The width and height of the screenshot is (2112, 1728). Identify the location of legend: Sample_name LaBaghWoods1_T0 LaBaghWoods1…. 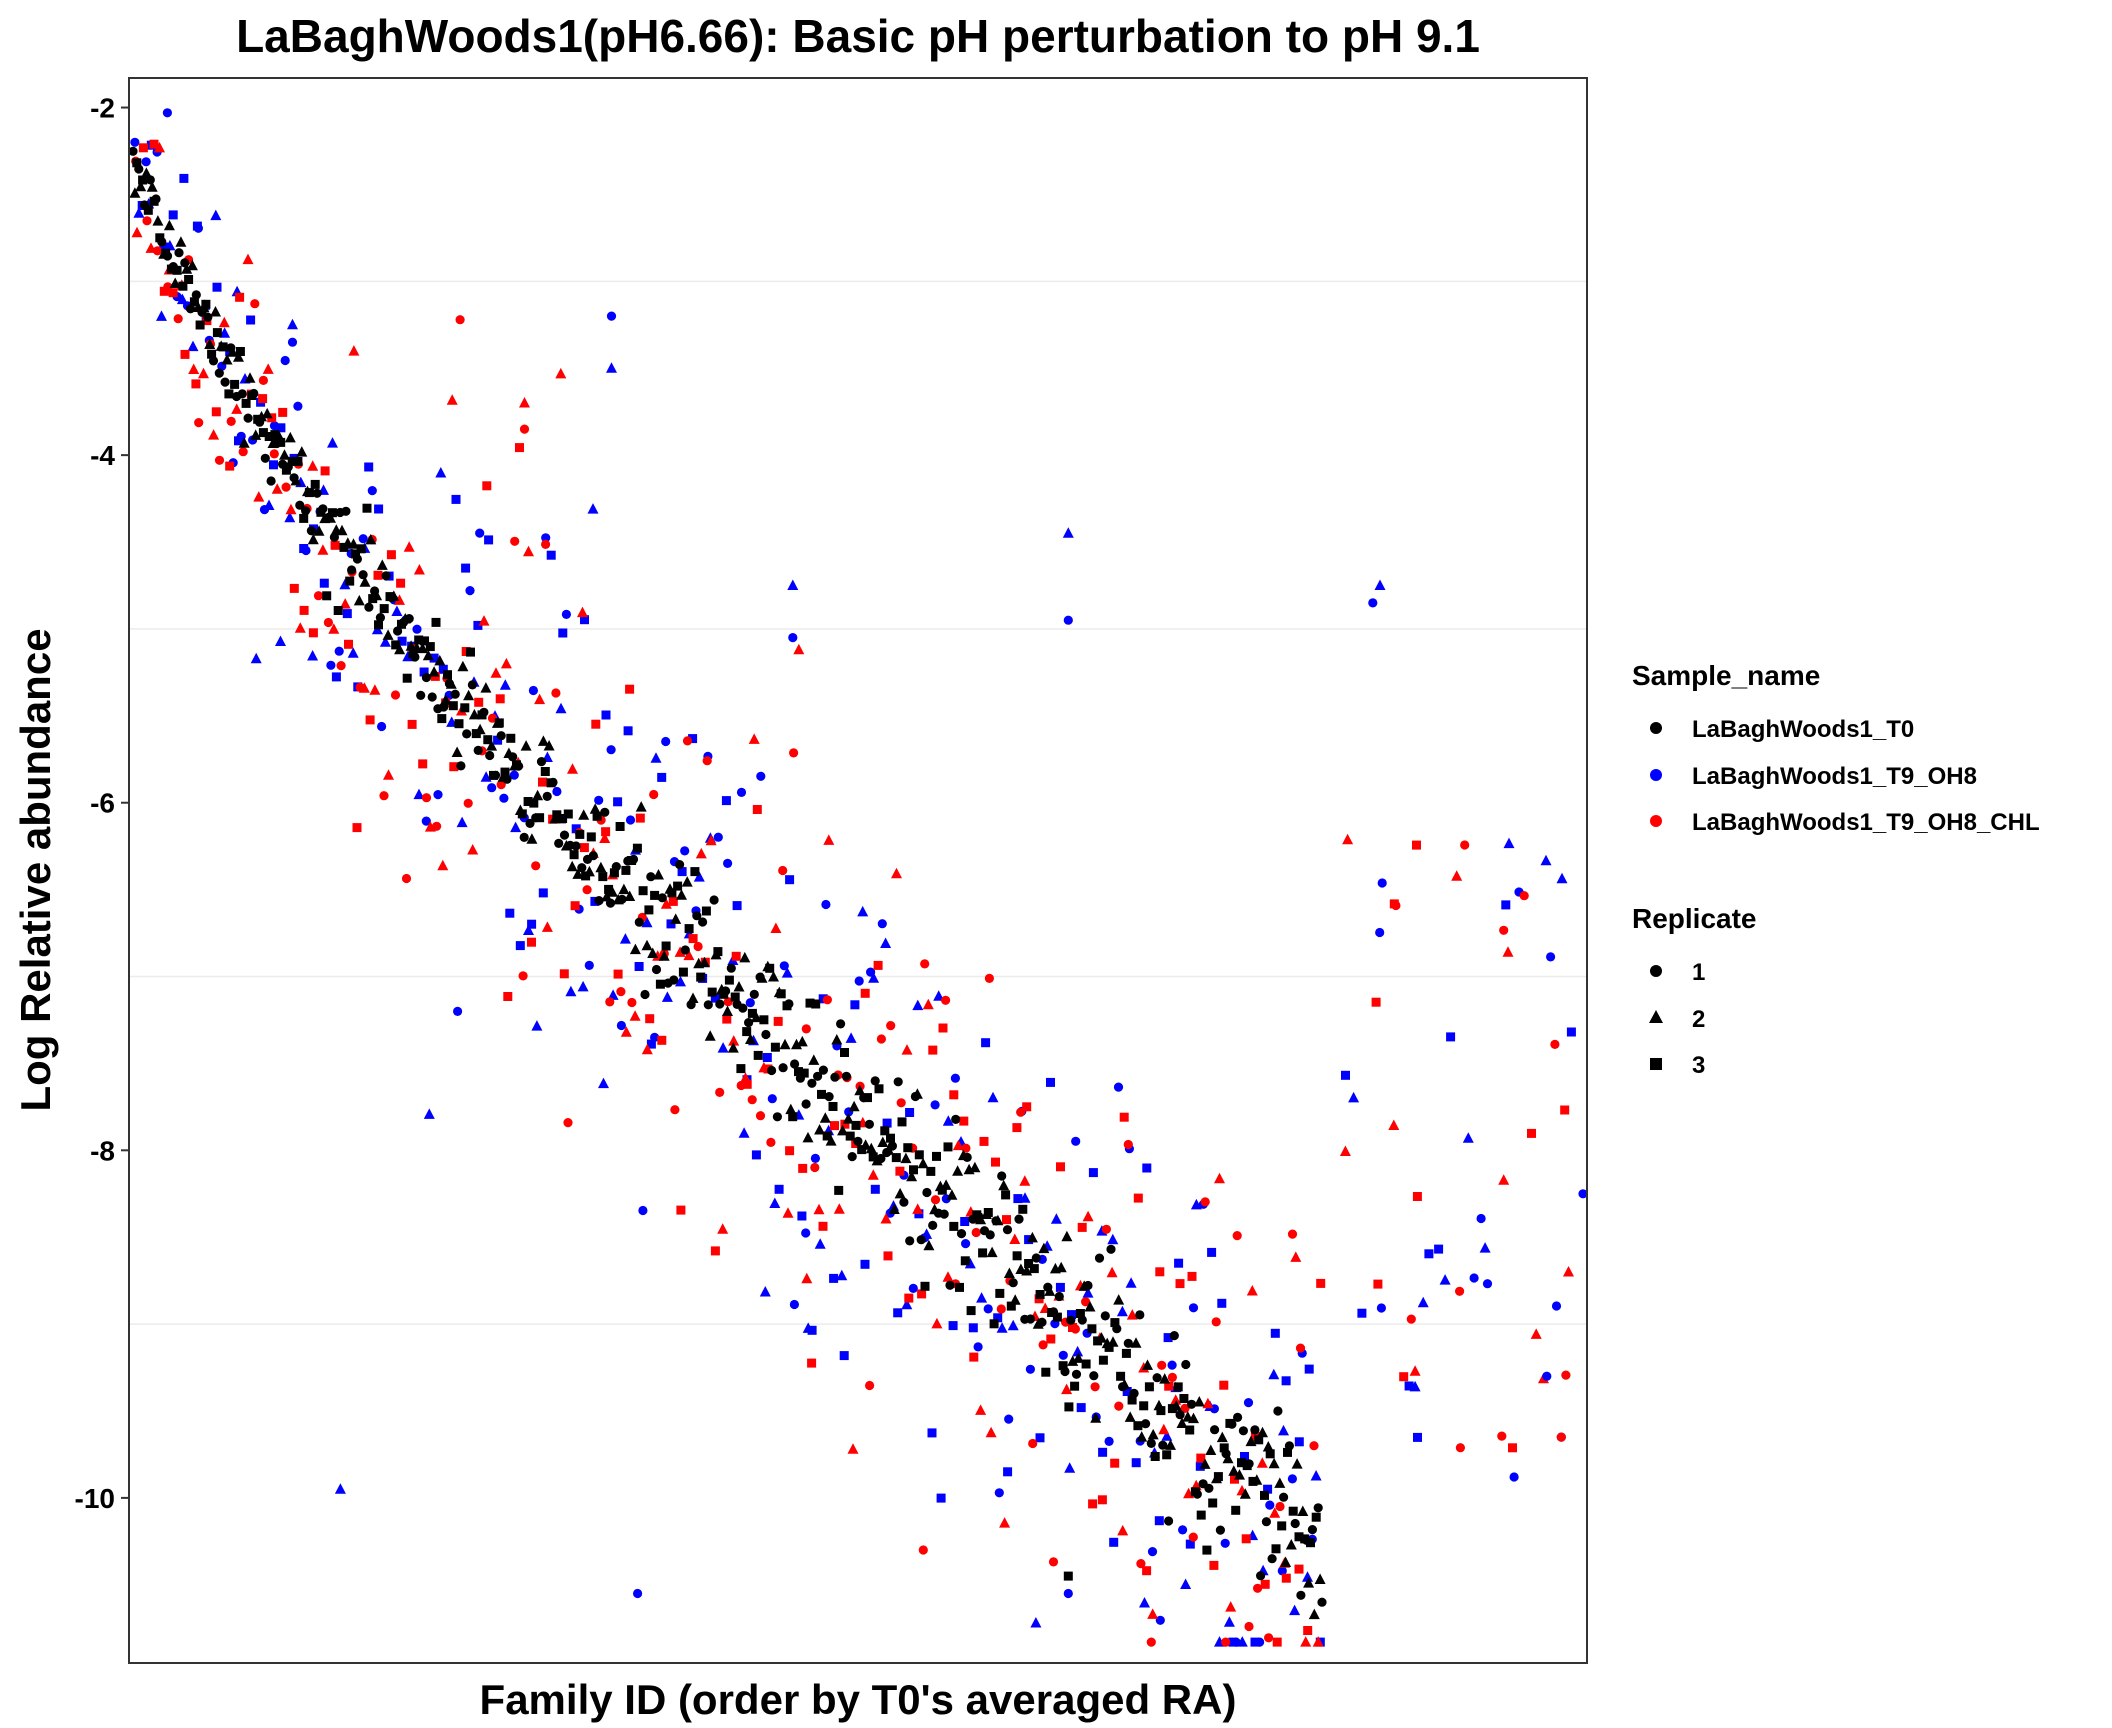
(1836, 869).